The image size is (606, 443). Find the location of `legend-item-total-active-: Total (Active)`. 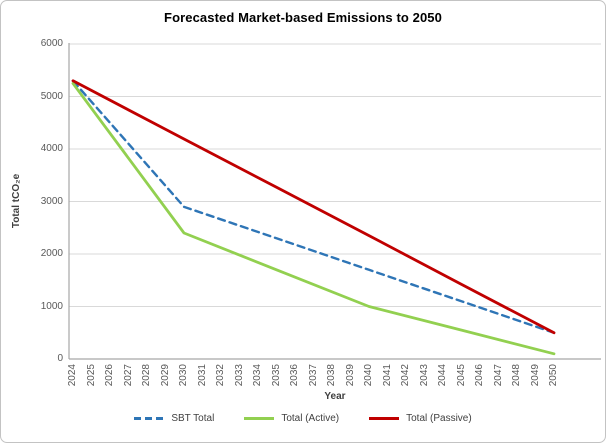

legend-item-total-active-: Total (Active) is located at coordinates (291, 418).